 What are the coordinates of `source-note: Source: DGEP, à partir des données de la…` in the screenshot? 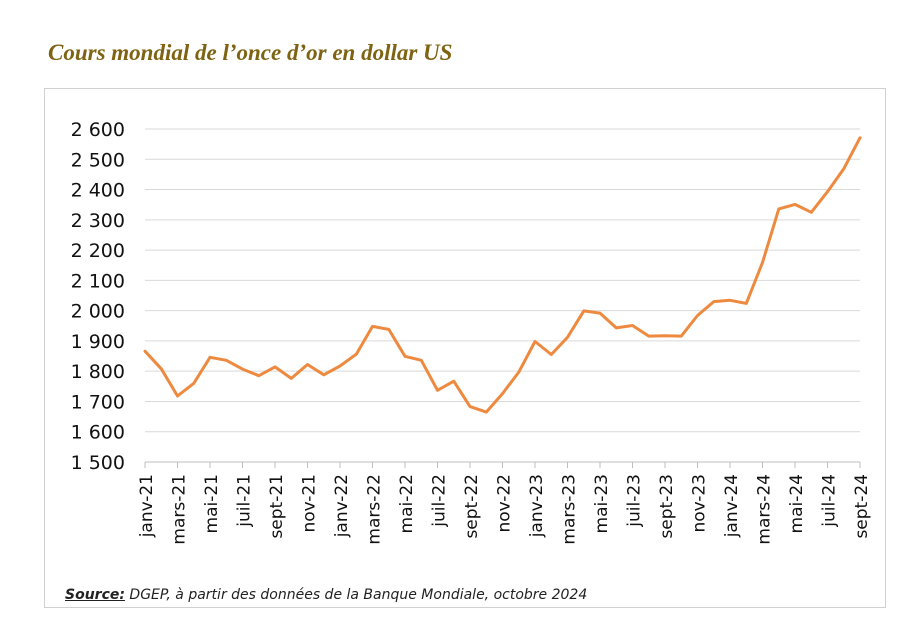 It's located at (326, 595).